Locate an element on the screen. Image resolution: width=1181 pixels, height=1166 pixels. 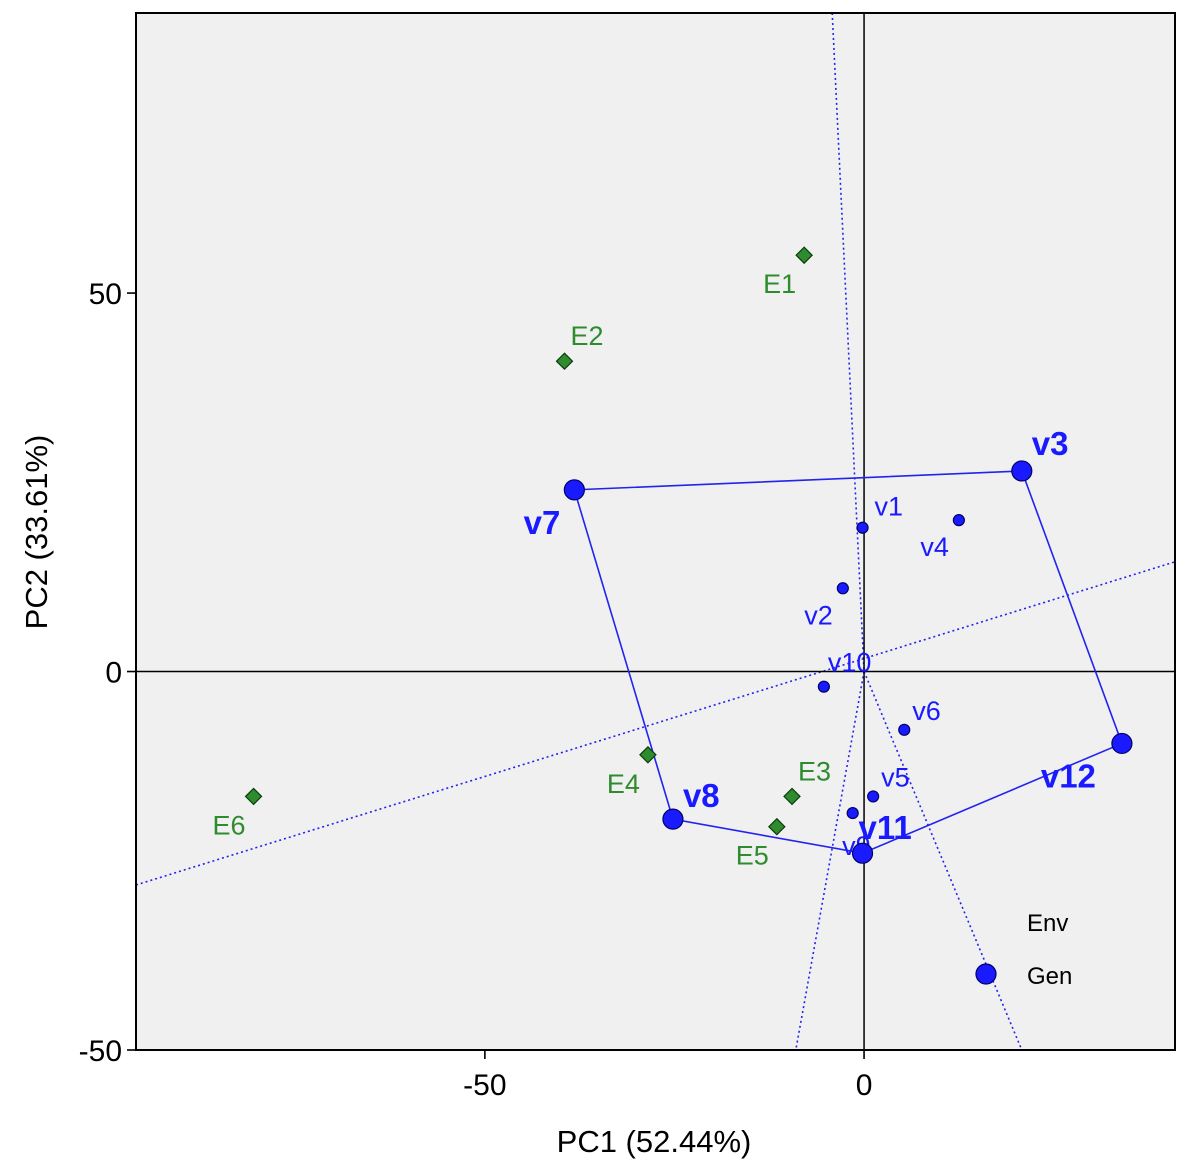
genotype-label-v5: v5 is located at coordinates (895, 777).